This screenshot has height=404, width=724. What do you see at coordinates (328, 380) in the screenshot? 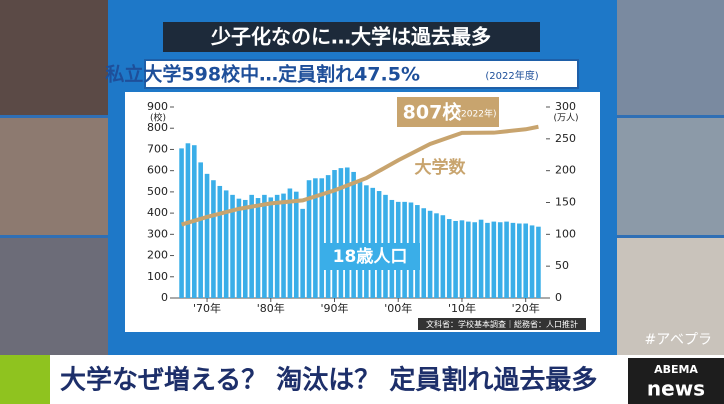
I see `caption: 大学なぜ増える？ 淘汰は？ 定員割れ過去最多` at bounding box center [328, 380].